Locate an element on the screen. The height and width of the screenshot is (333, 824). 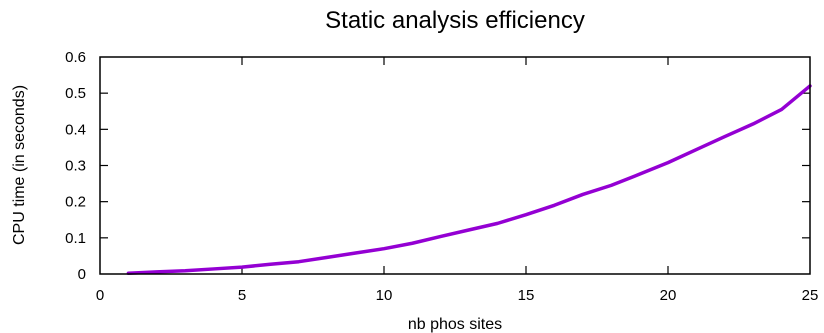
y-axis-label: CPU time (in seconds) is located at coordinates (19, 165).